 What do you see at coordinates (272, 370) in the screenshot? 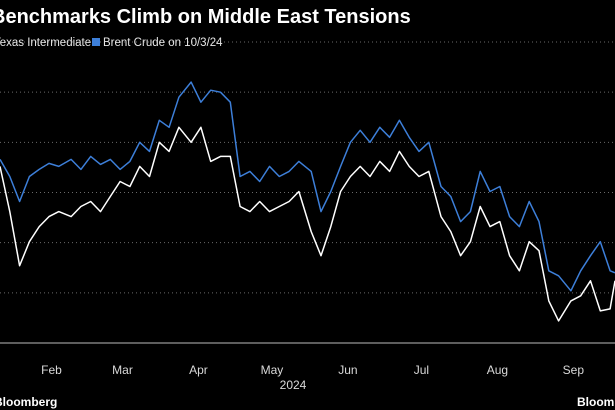
I see `x-tick-label: May` at bounding box center [272, 370].